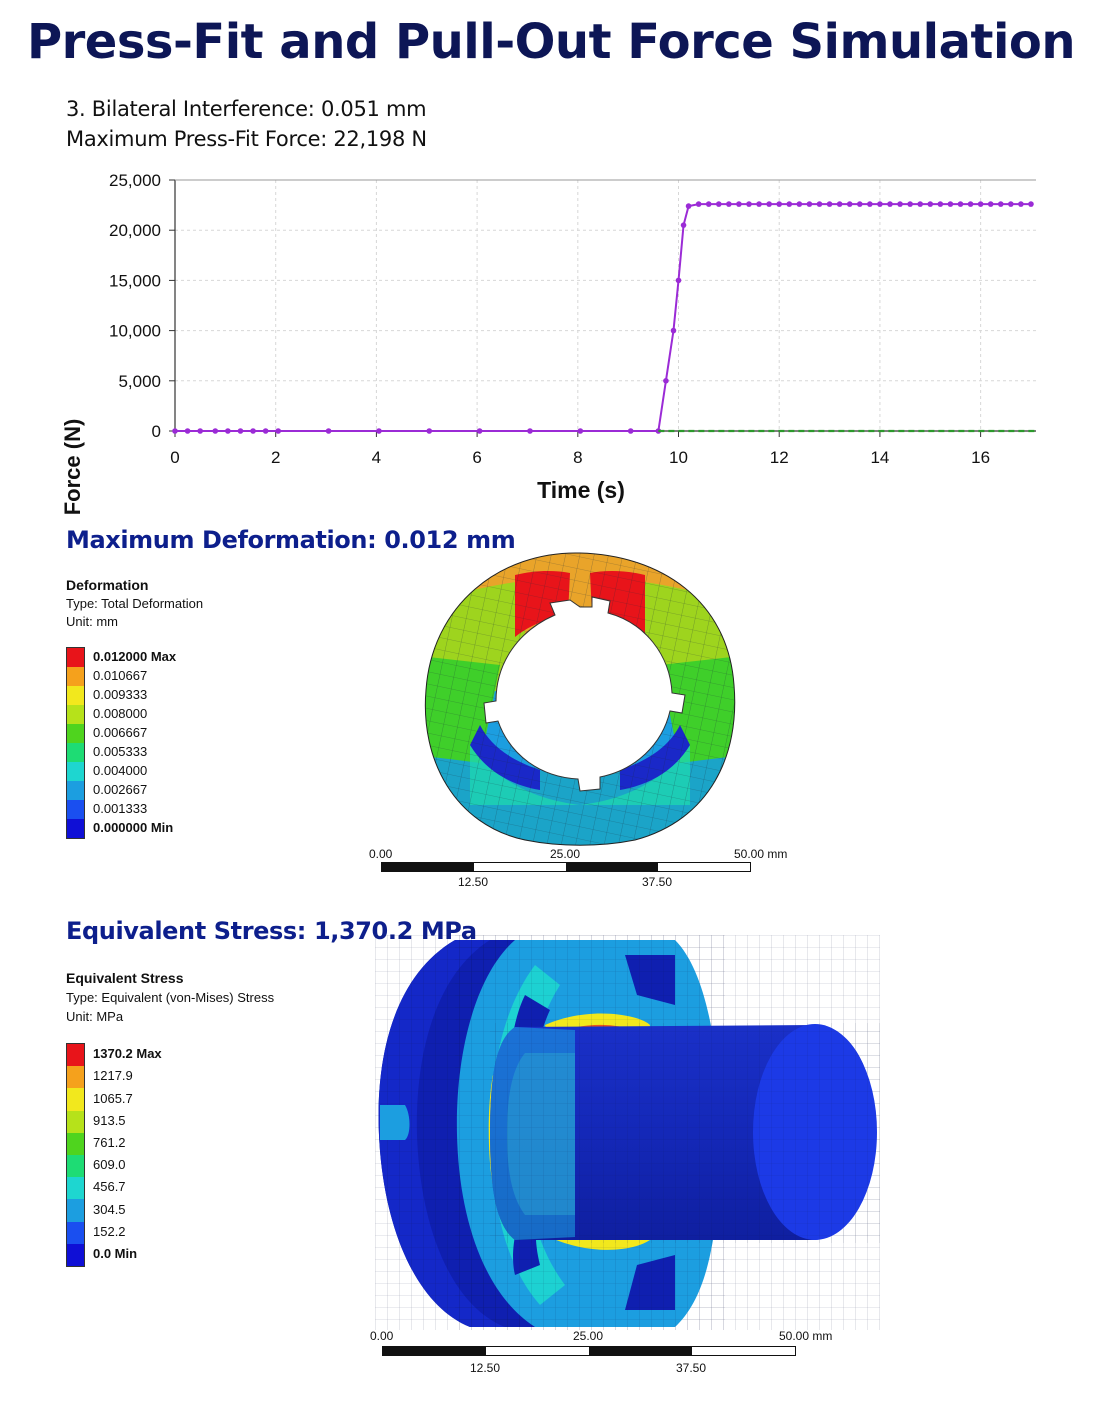 The image size is (1102, 1427). What do you see at coordinates (109, 1187) in the screenshot?
I see `legend-label: 456.7` at bounding box center [109, 1187].